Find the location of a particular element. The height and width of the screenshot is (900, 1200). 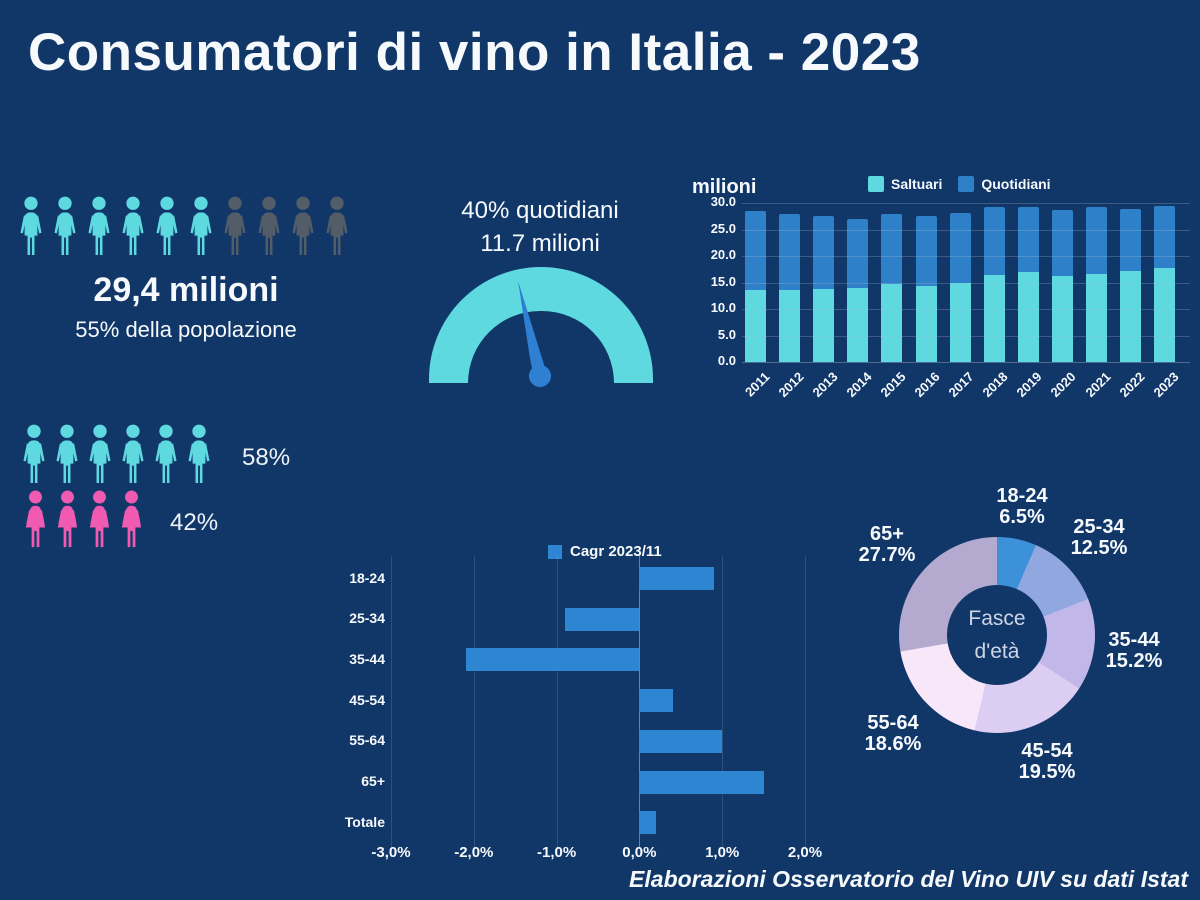

bar-2021-saltuari is located at coordinates (1096, 317).